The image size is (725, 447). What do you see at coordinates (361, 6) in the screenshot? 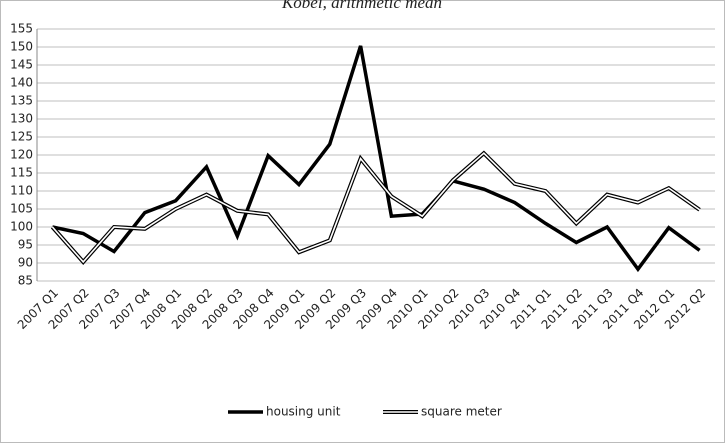
I see `chart-title: Kobel, arithmetic mean` at bounding box center [361, 6].